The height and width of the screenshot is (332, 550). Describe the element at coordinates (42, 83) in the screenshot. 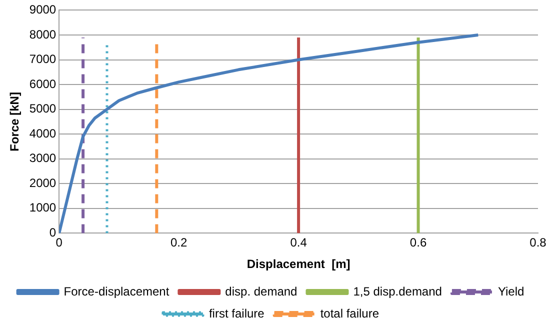

I see `y-tick-label: 6000` at that location.